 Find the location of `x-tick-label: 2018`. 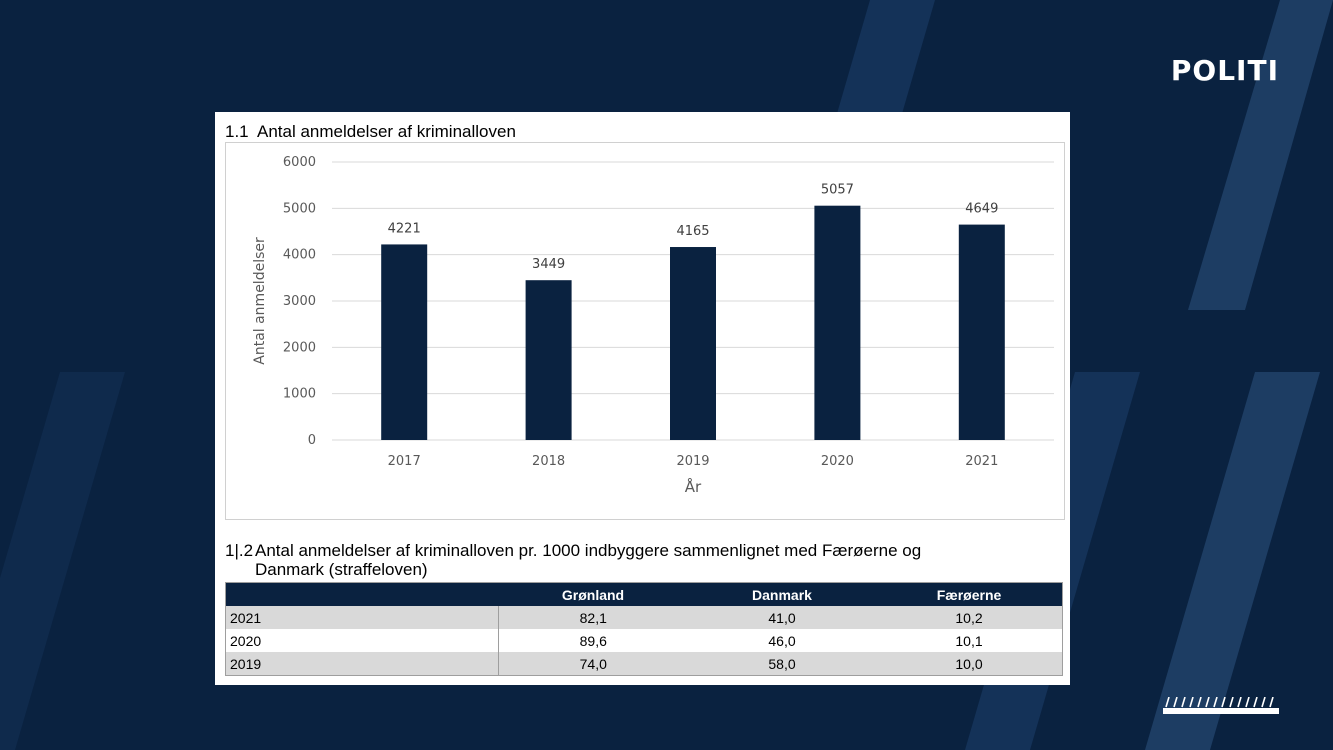

x-tick-label: 2018 is located at coordinates (548, 461).